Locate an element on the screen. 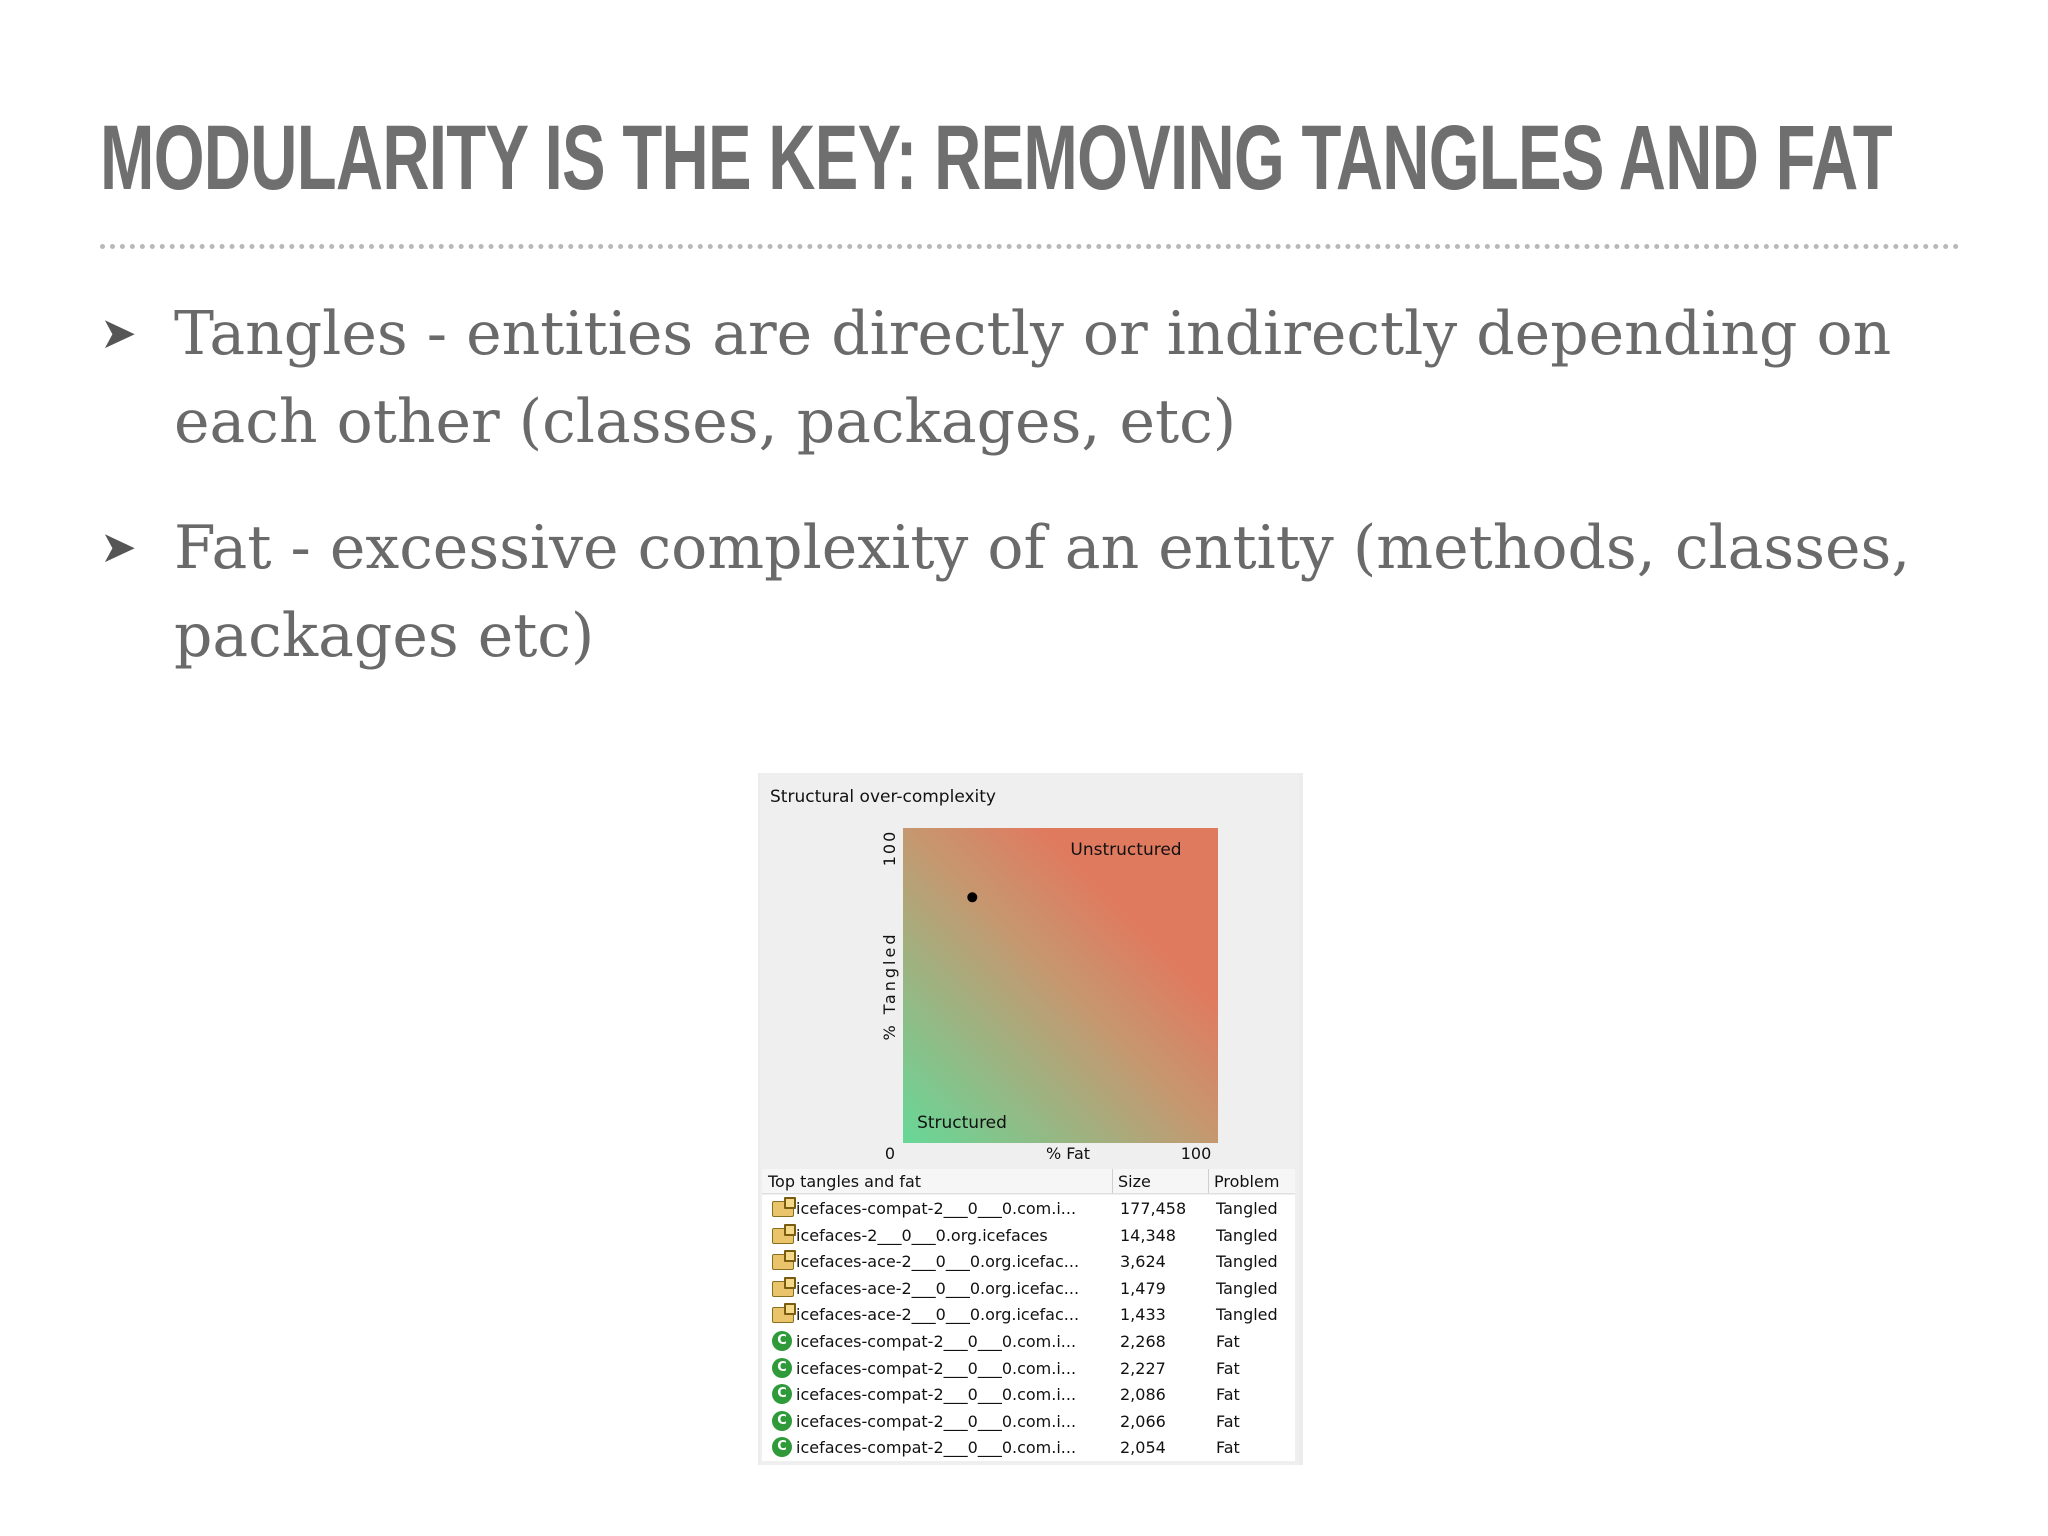  x-min-tick: 0 is located at coordinates (890, 1153).